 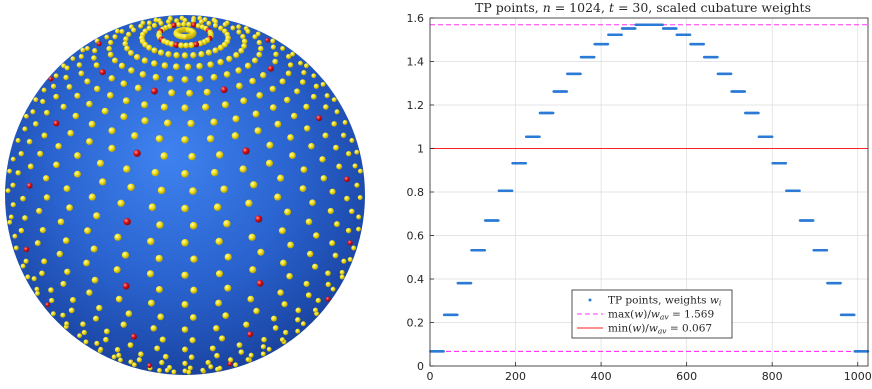 What do you see at coordinates (416, 105) in the screenshot?
I see `y-tick-label: 1.2` at bounding box center [416, 105].